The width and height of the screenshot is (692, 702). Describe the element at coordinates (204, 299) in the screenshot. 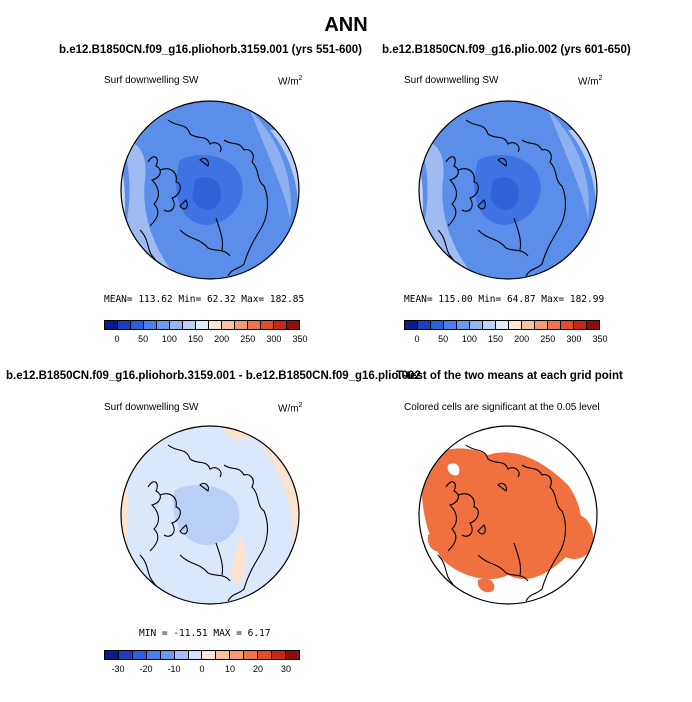

I see `stats-top-left: MEAN= 113.62 Min= 62.32 Max= 182.85` at that location.